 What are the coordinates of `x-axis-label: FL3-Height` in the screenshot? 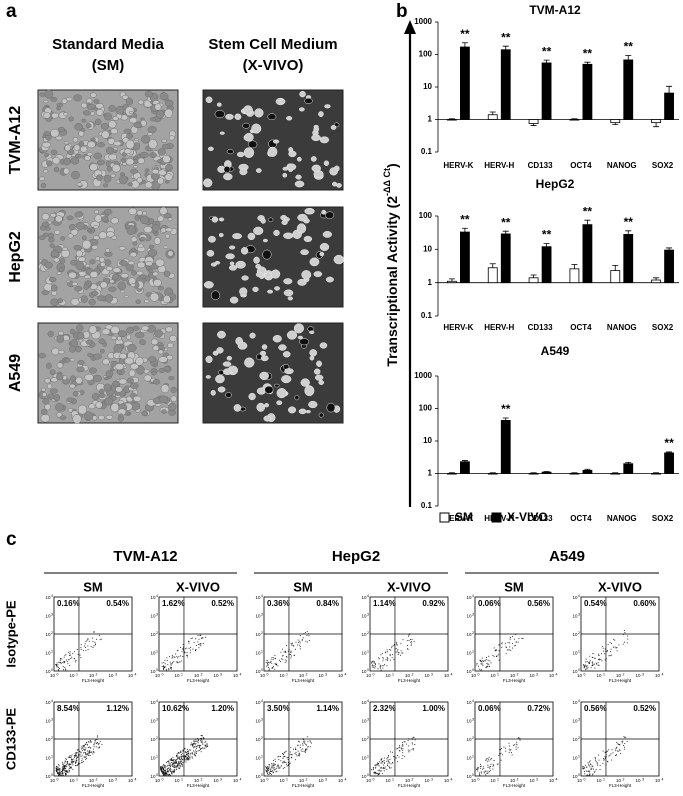 It's located at (93, 680).